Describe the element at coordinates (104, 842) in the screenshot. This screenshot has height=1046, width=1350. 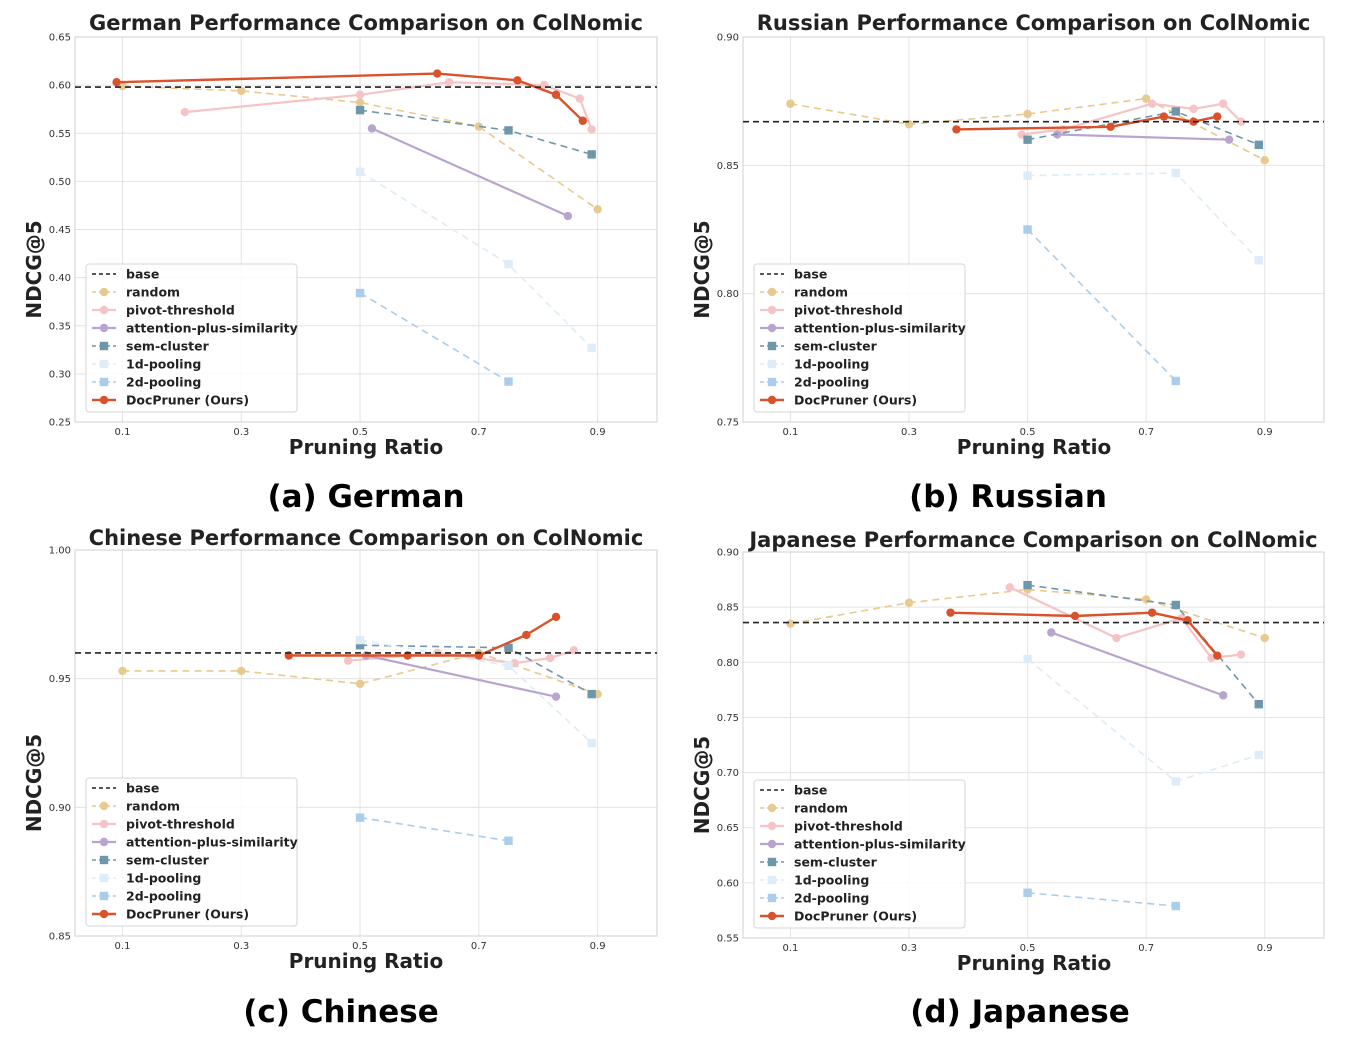
I see `legend-swatch-marker-attention-plus-similarity` at that location.